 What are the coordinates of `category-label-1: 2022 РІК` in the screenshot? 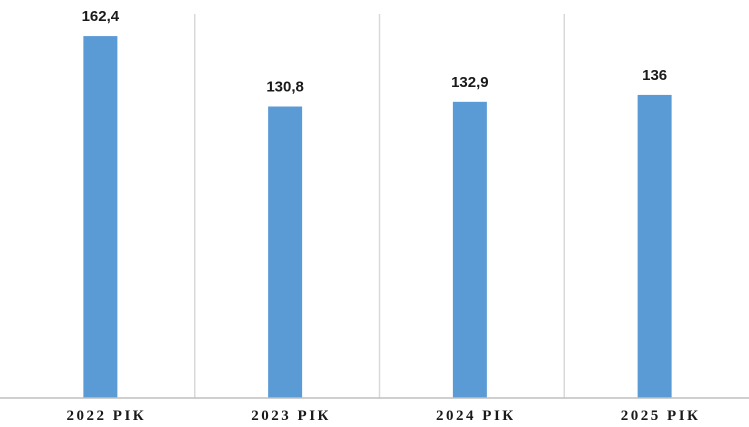 It's located at (107, 416).